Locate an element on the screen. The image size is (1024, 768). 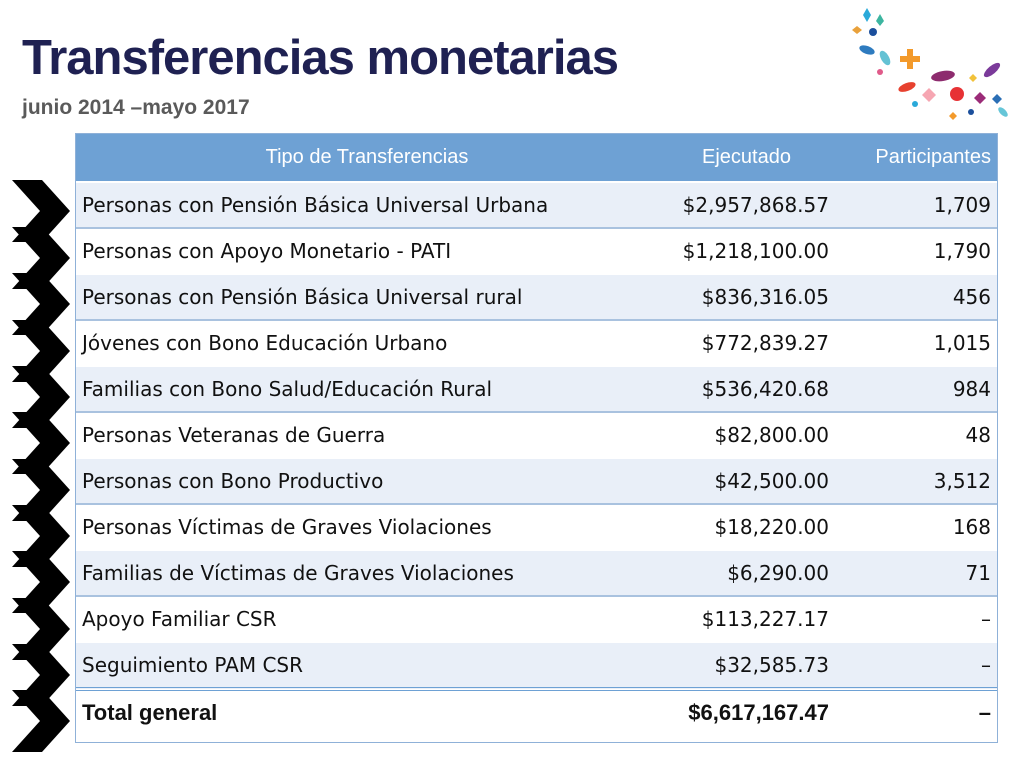
column-header-tipo: Tipo de Transferencias is located at coordinates (367, 158).